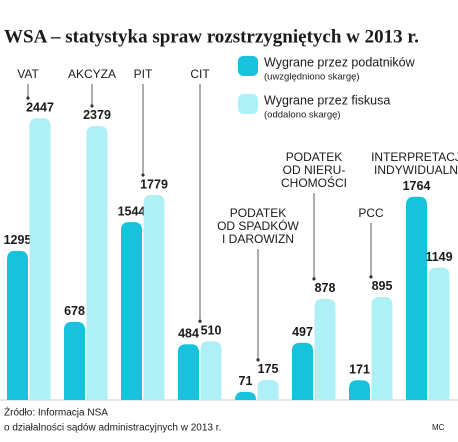  Describe the element at coordinates (188, 334) in the screenshot. I see `value-label: 484` at that location.